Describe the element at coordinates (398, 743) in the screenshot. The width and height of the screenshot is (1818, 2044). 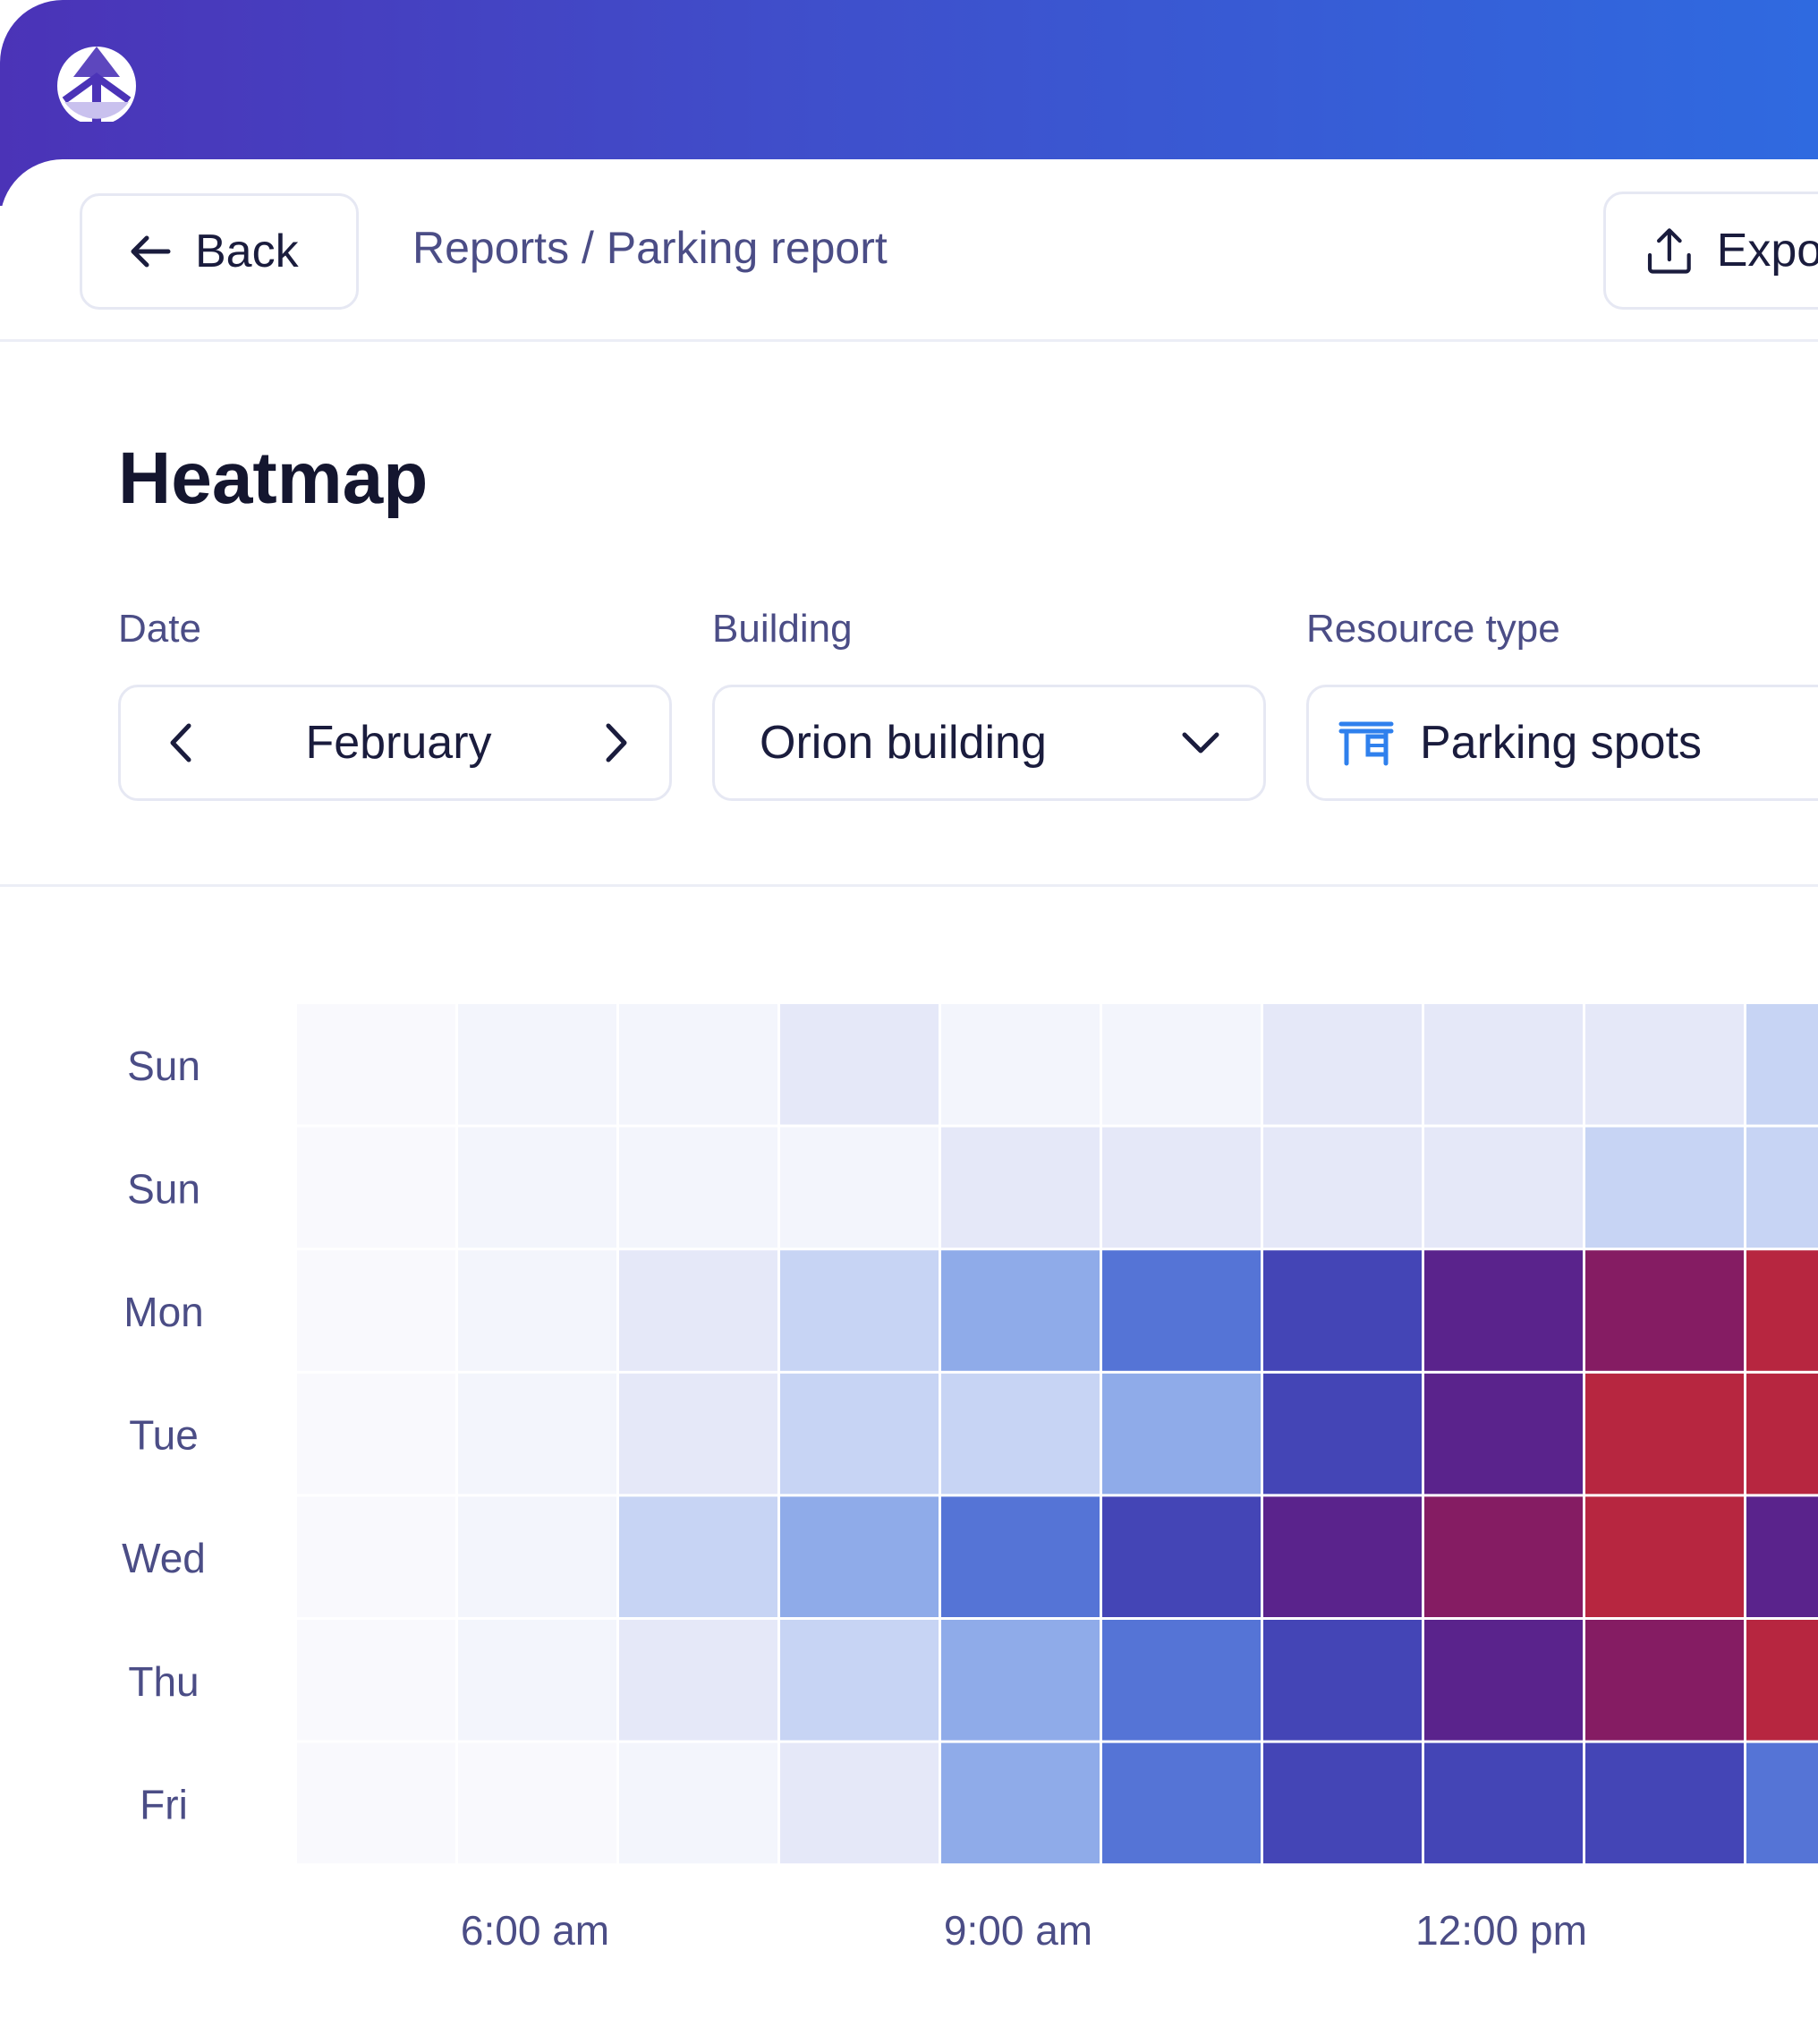
I see `date-value: February` at that location.